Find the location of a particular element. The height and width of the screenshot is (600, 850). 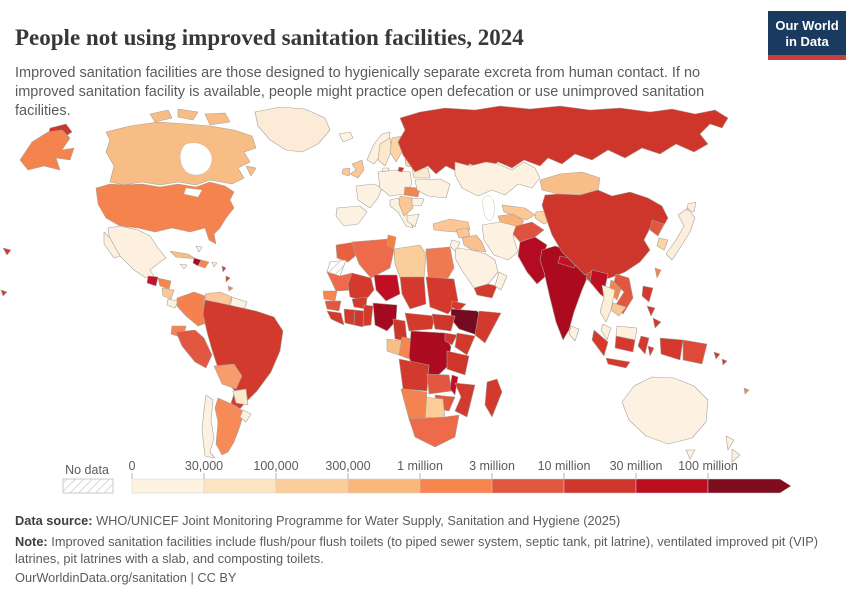

region-madagascar is located at coordinates (493, 398).